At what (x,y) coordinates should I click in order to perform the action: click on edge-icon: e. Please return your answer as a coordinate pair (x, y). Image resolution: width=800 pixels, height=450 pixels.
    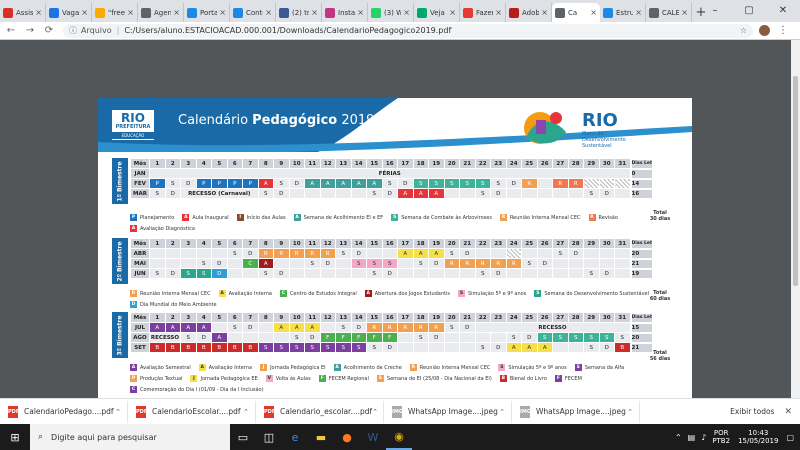
    Looking at the image, I should click on (295, 437).